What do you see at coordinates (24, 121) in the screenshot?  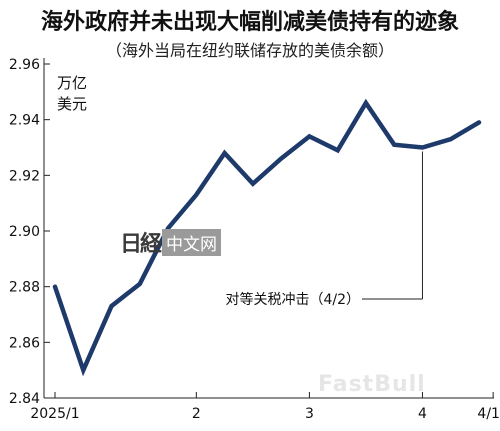 I see `y-tick-label: 2.94` at bounding box center [24, 121].